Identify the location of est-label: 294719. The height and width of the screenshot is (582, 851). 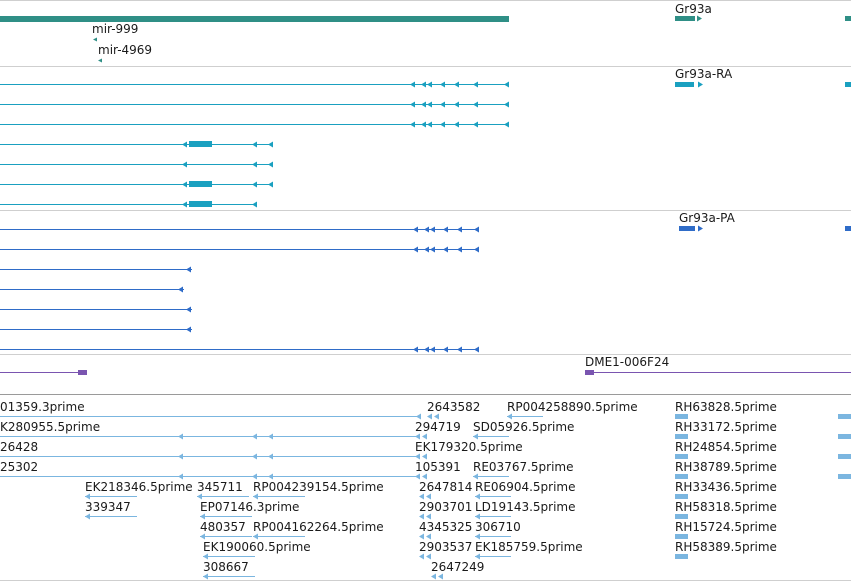
(438, 427).